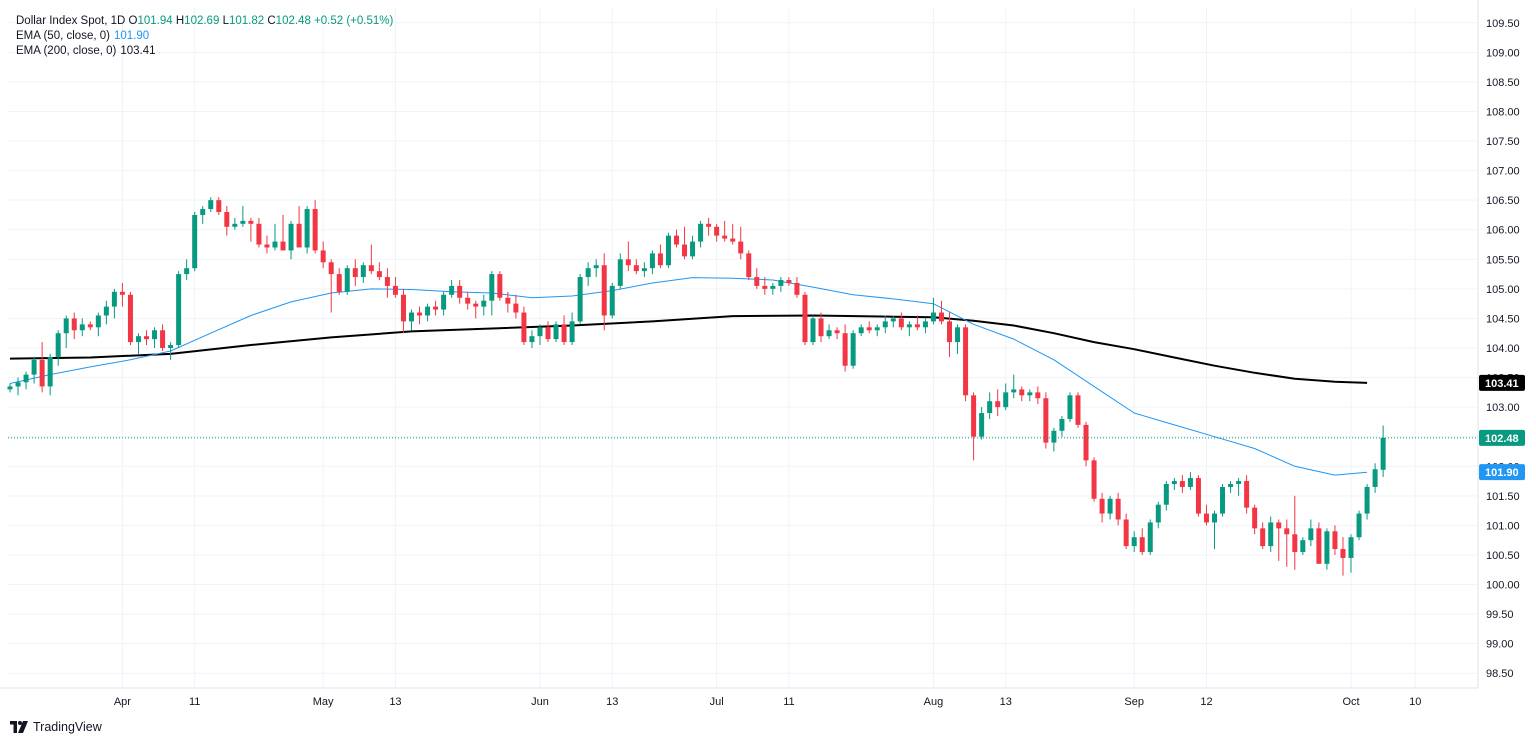 This screenshot has width=1536, height=744. What do you see at coordinates (1502, 382) in the screenshot?
I see `ema200-price-badge: 103.41` at bounding box center [1502, 382].